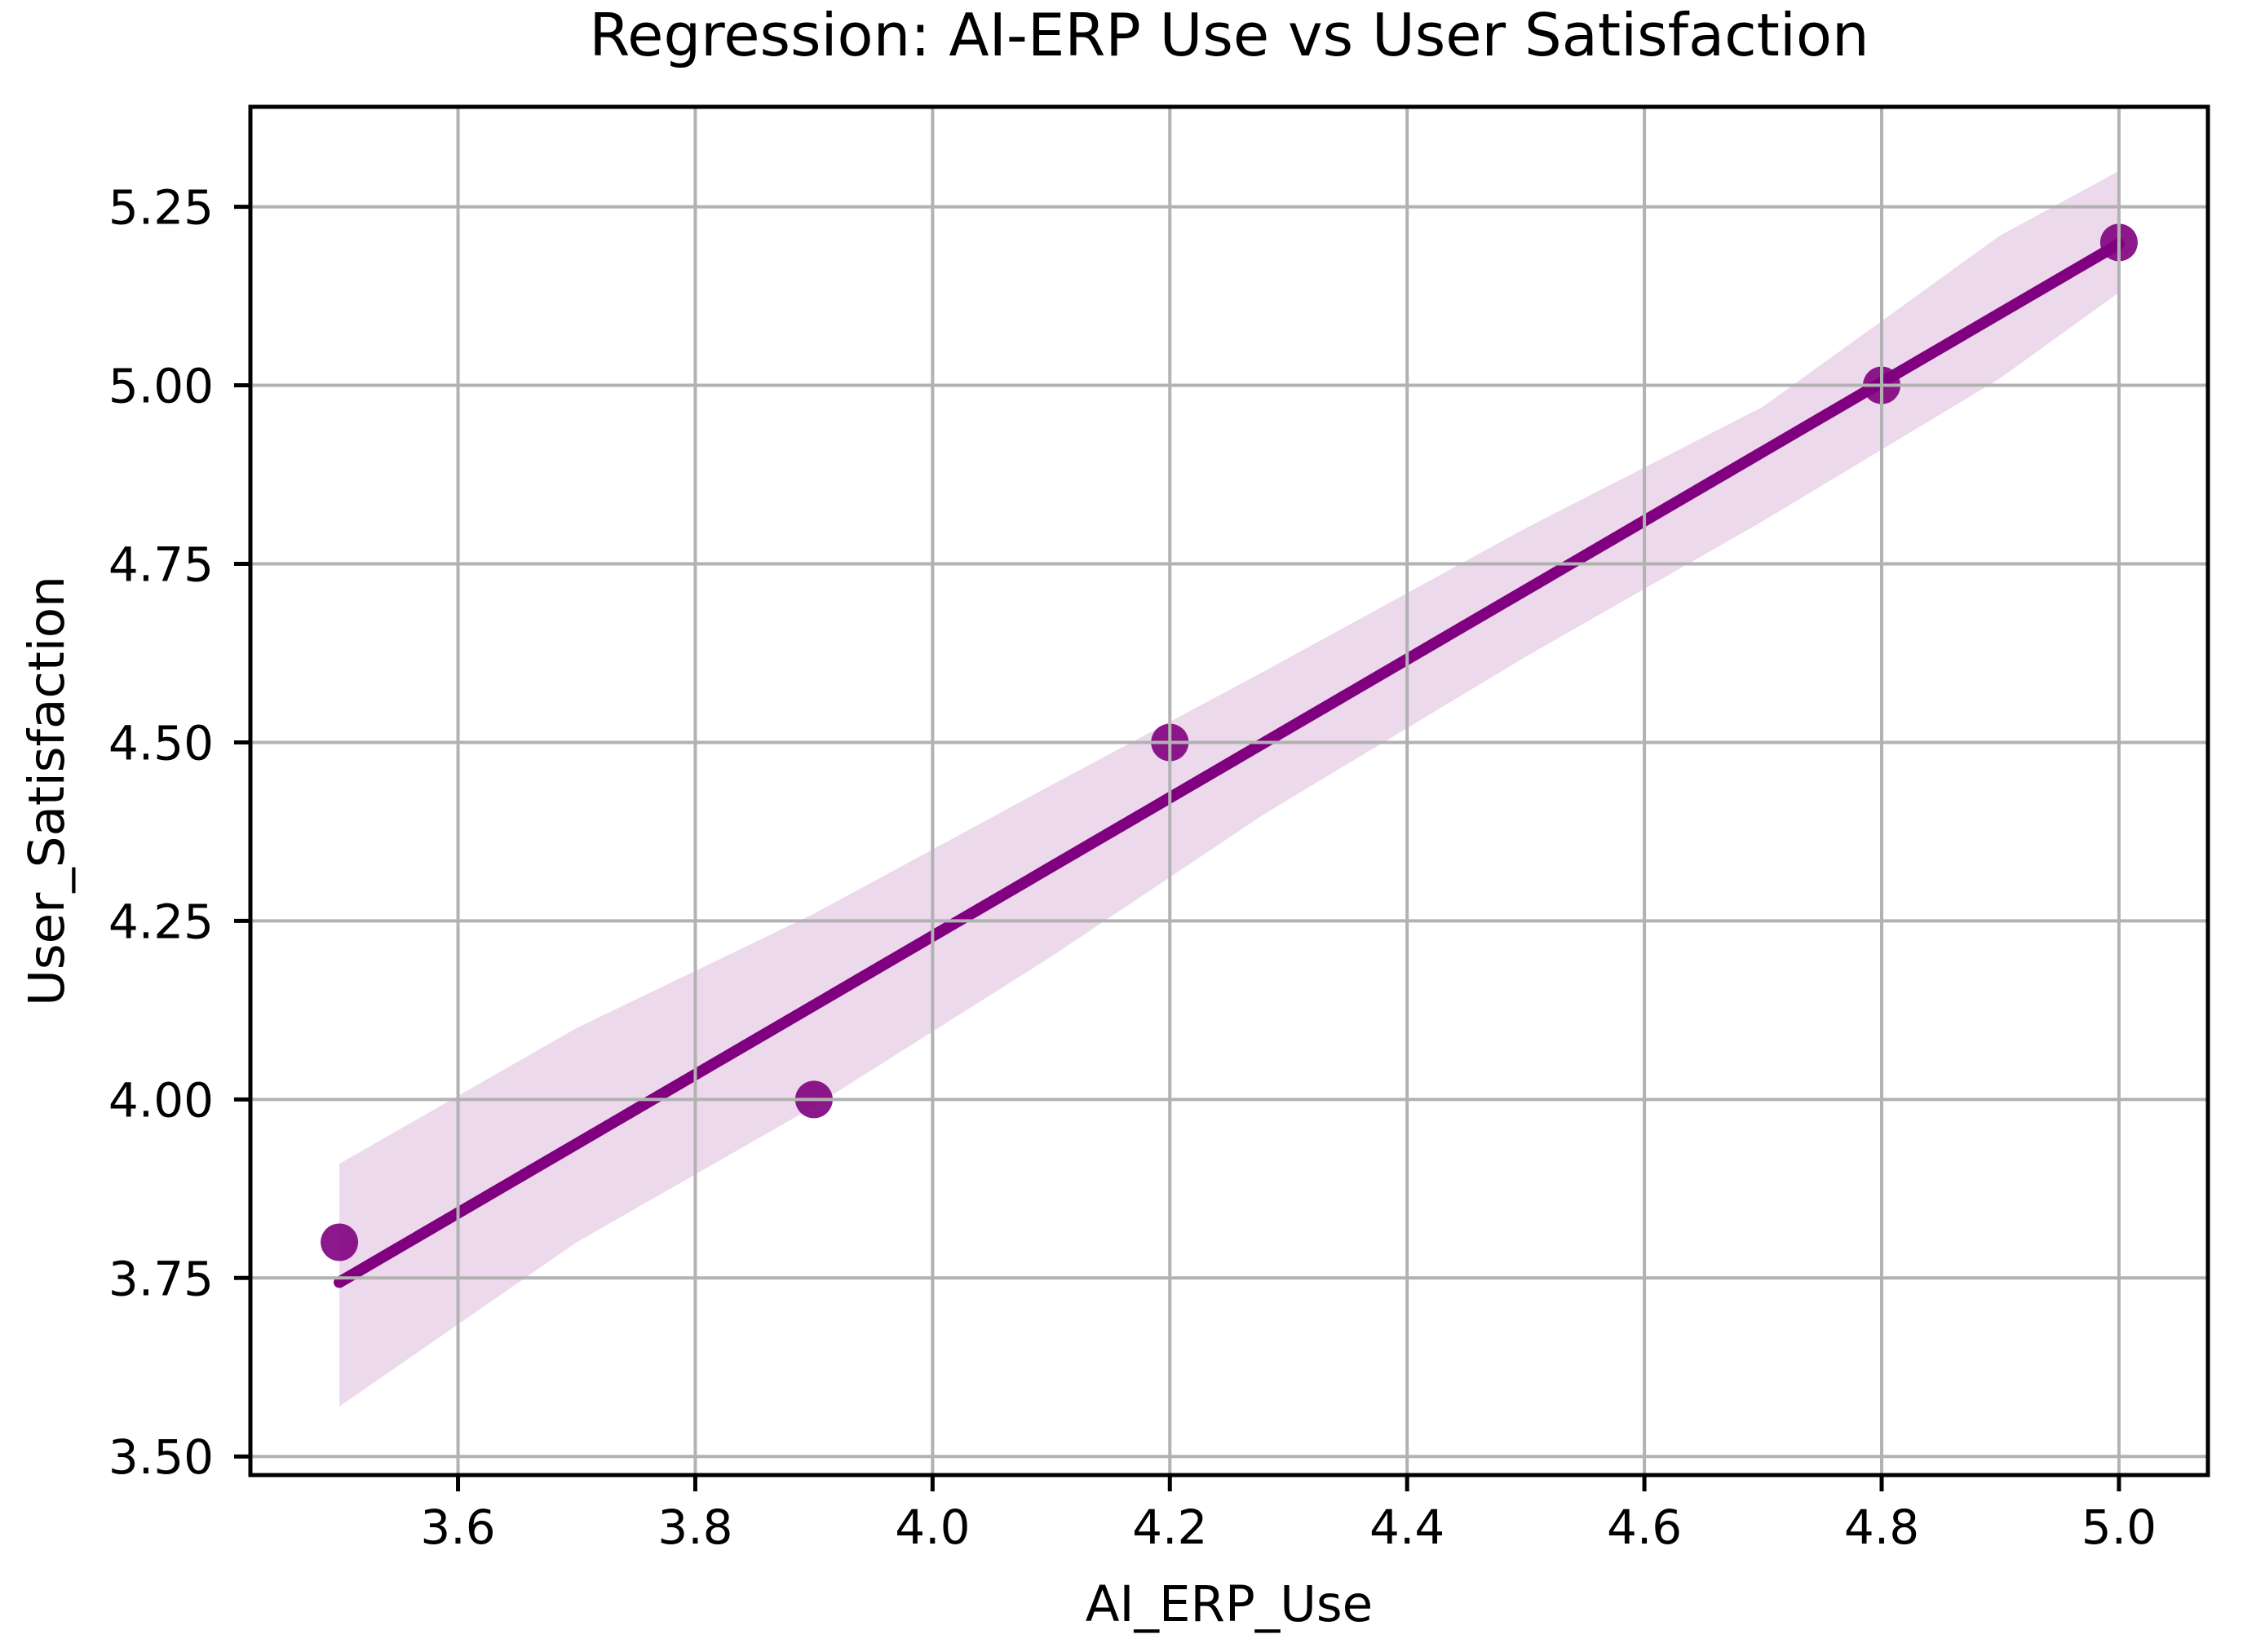 The width and height of the screenshot is (2243, 1652). What do you see at coordinates (161, 1100) in the screenshot?
I see `y-tick-label: 4.00` at bounding box center [161, 1100].